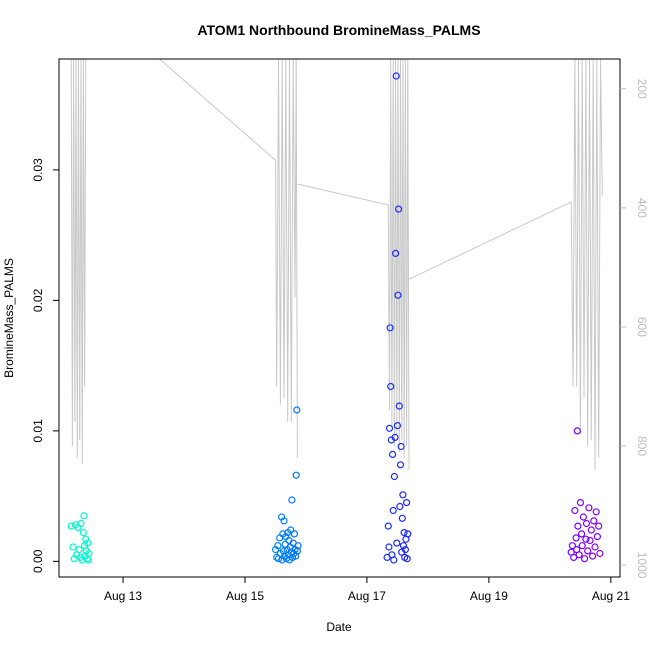 The width and height of the screenshot is (650, 650). Describe the element at coordinates (9, 318) in the screenshot. I see `y-axis-label: BromineMass_PALMS` at that location.